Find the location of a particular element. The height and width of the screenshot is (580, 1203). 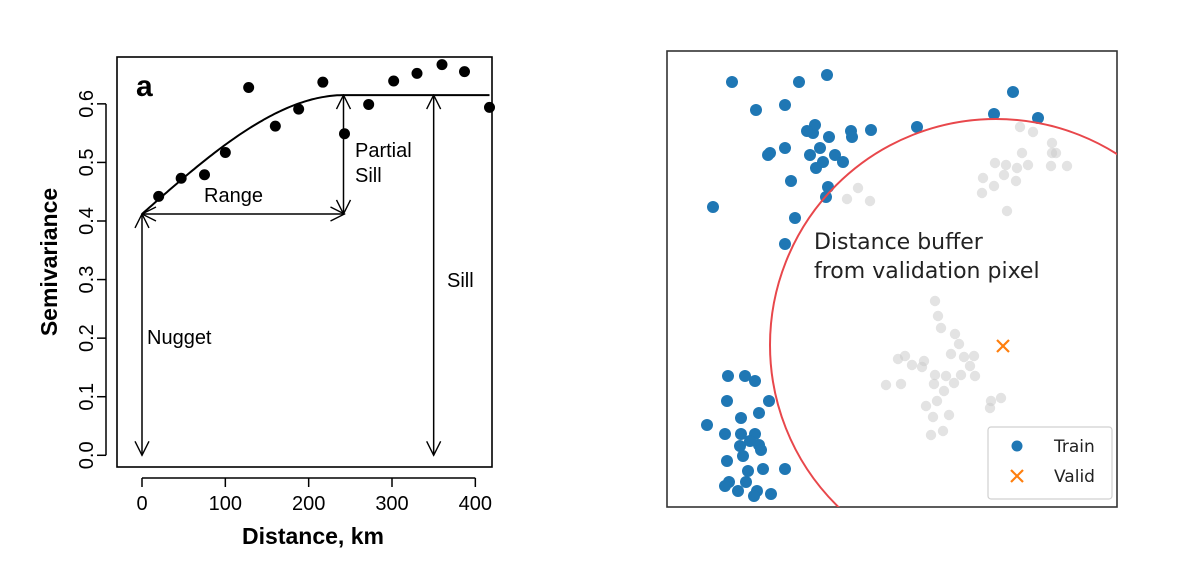

y-tick-label: 0.0 is located at coordinates (87, 455).